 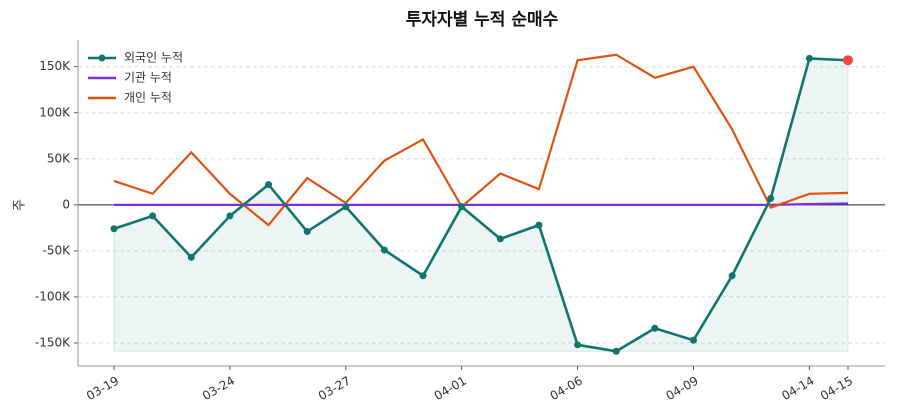 I want to click on legend-label: 기관 누적, so click(x=148, y=78).